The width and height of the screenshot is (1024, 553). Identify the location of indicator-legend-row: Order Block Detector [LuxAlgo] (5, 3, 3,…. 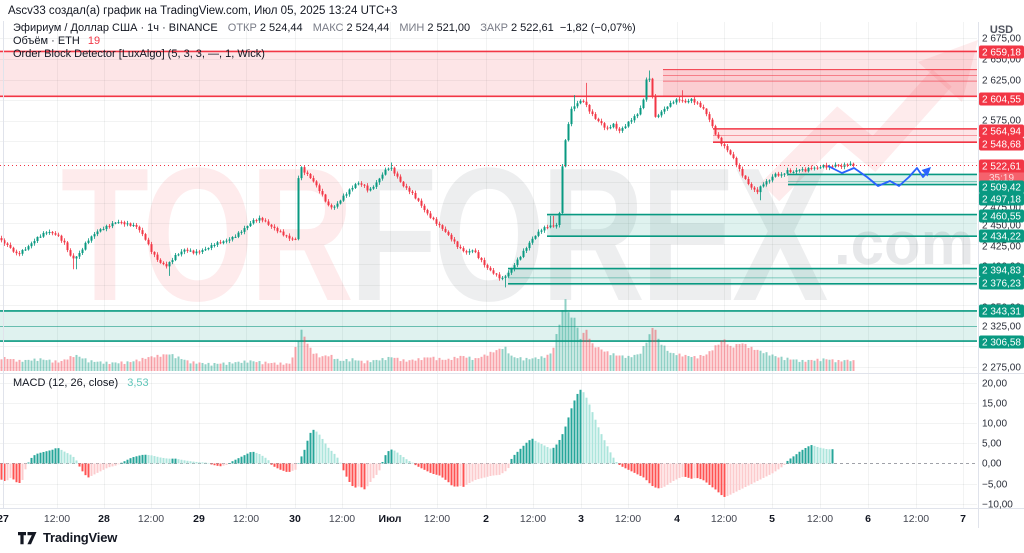
(139, 54).